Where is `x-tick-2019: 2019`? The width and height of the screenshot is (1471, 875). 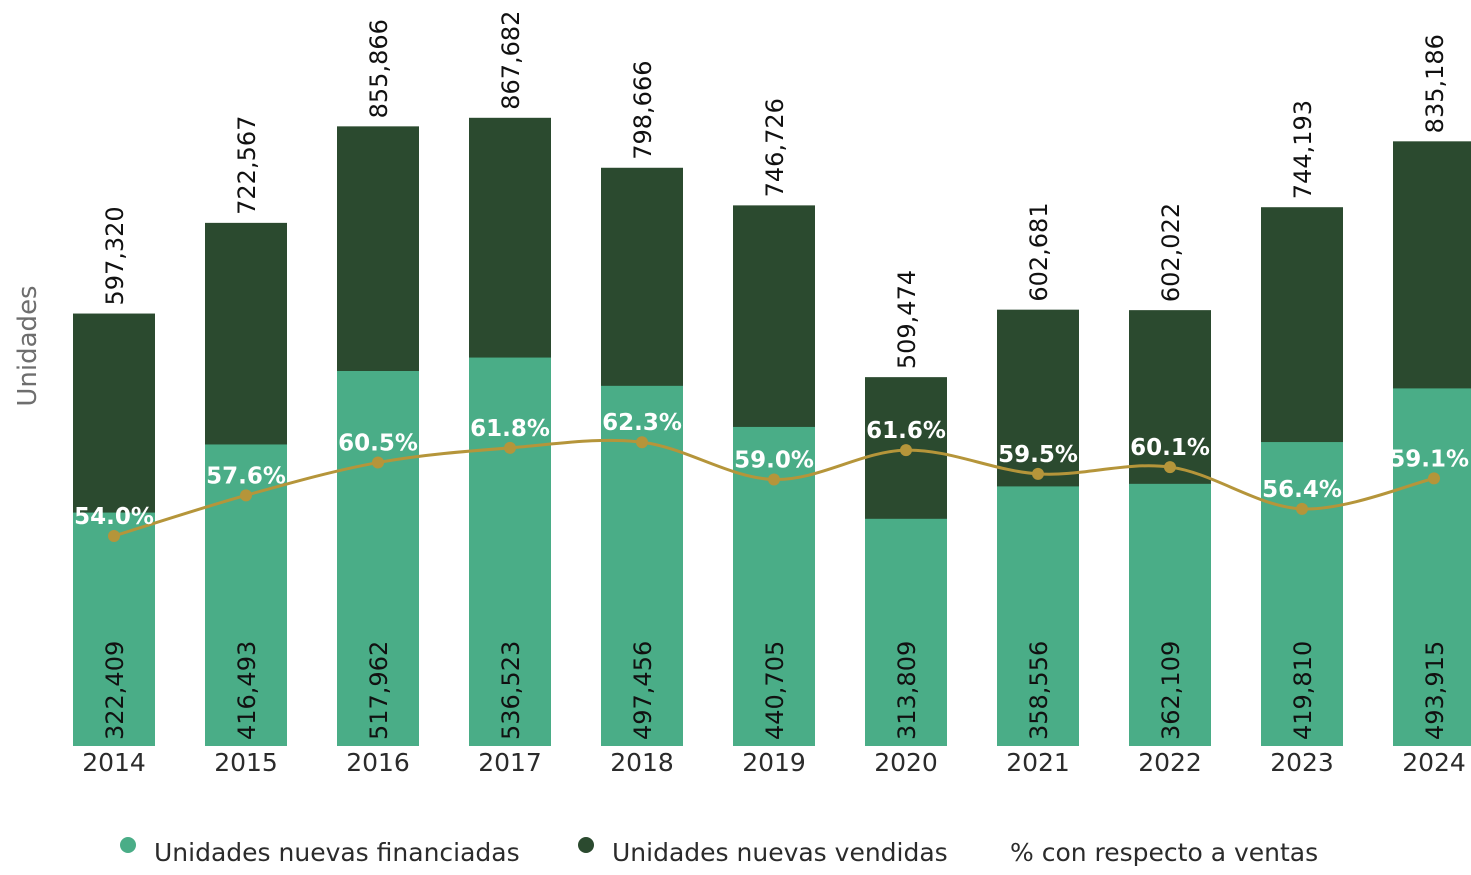
x-tick-2019: 2019 is located at coordinates (774, 762).